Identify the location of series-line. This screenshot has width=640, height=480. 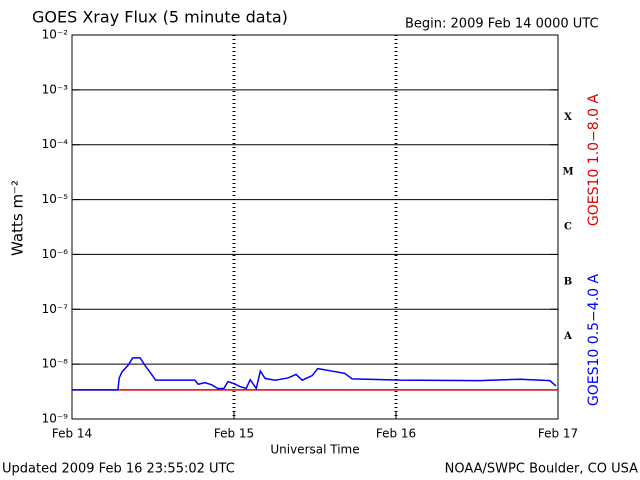
(314, 374).